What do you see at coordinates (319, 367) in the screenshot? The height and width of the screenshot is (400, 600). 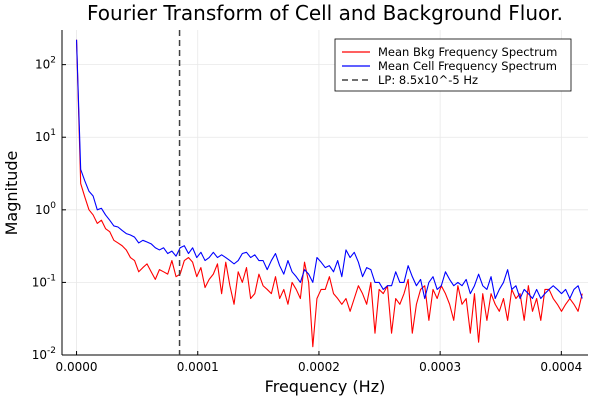 I see `x-tick-label: 0.0002` at bounding box center [319, 367].